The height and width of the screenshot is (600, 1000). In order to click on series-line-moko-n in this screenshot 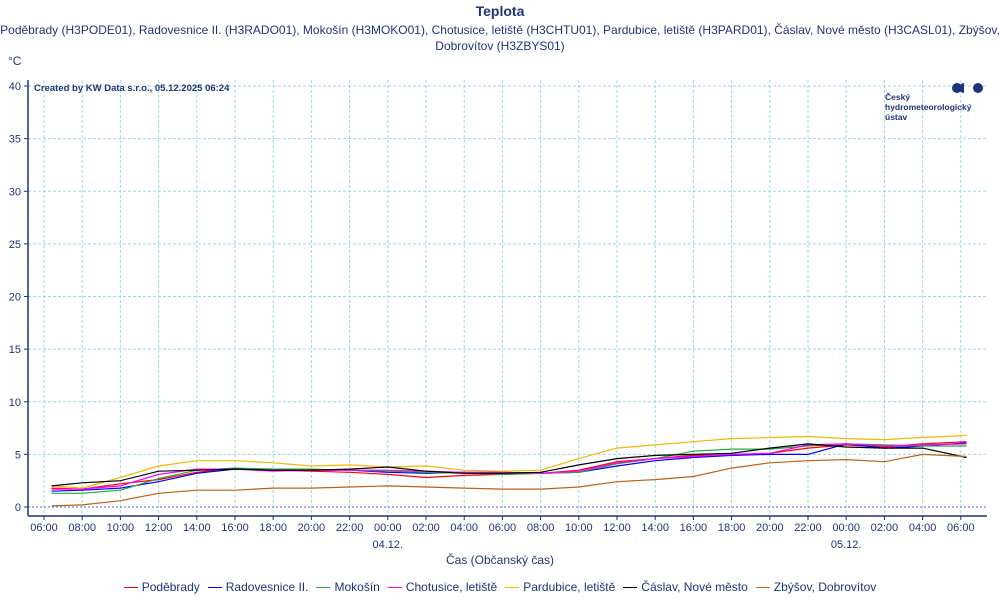, I will do `click(509, 468)`.